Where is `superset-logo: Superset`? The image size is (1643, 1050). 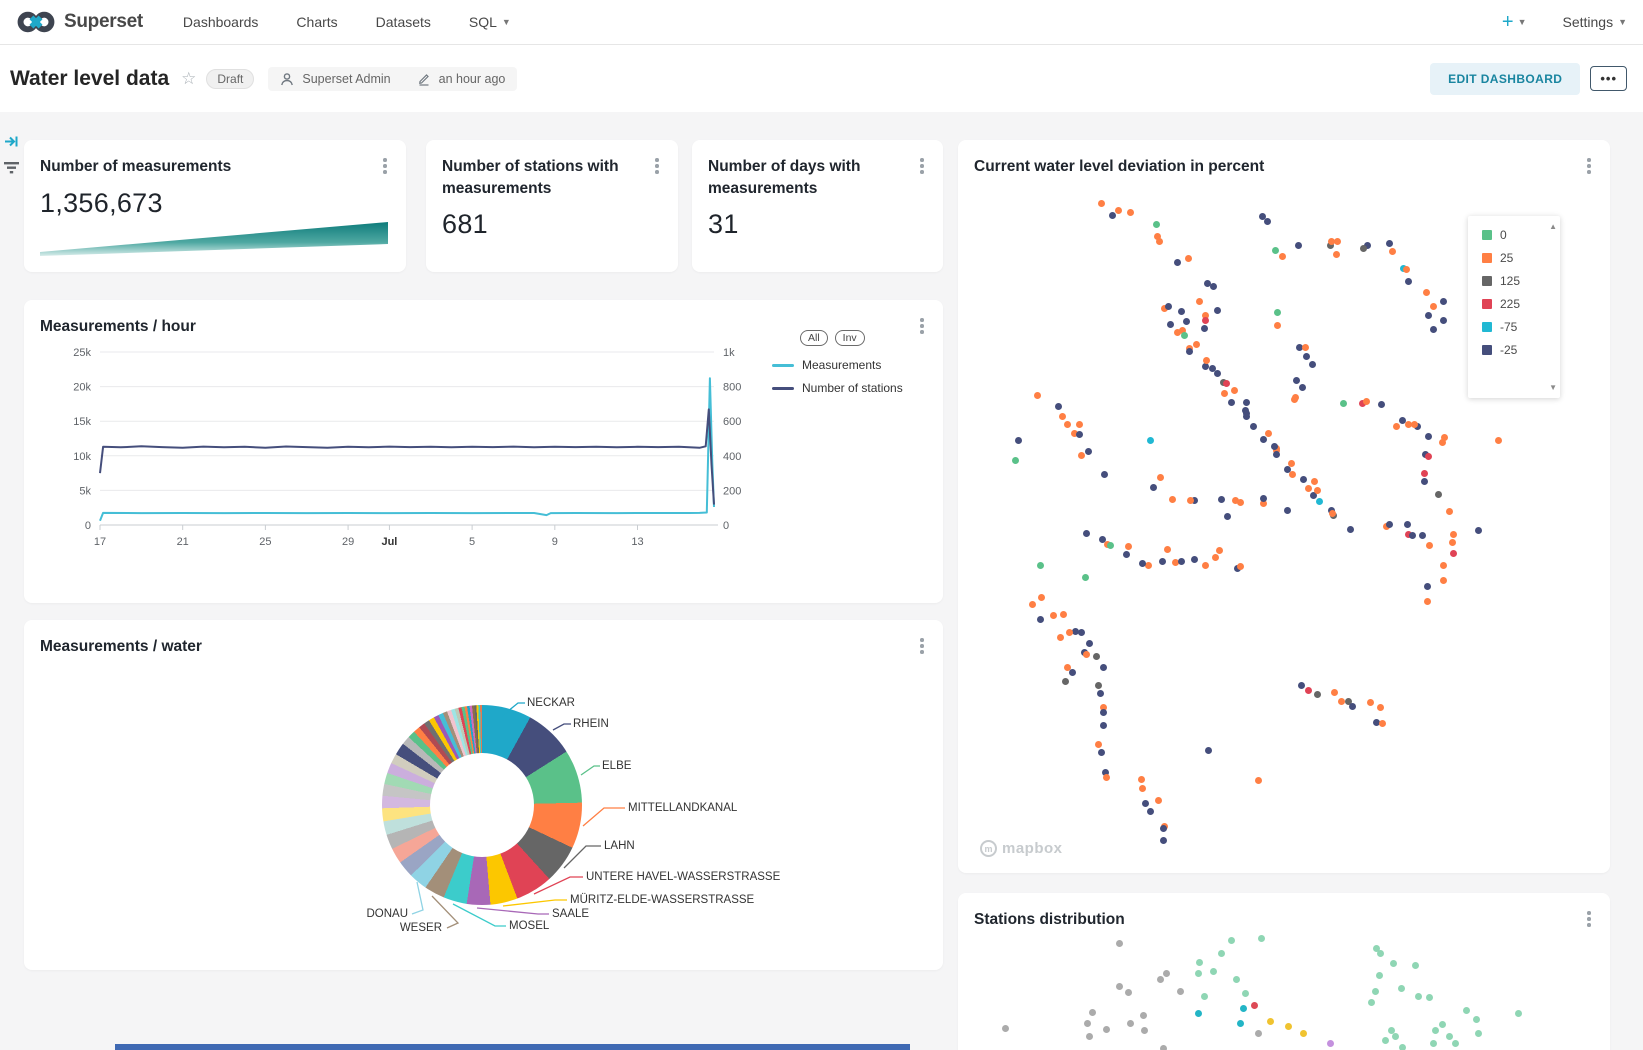 superset-logo: Superset is located at coordinates (79, 22).